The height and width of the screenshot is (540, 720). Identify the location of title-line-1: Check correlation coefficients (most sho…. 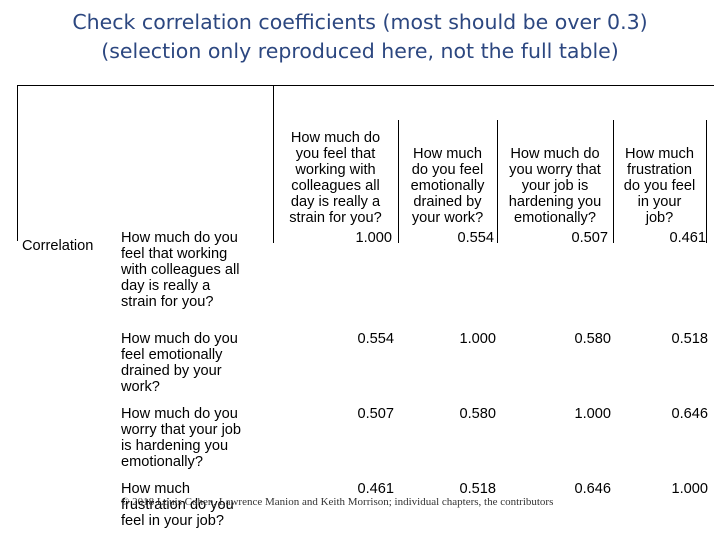
(360, 22).